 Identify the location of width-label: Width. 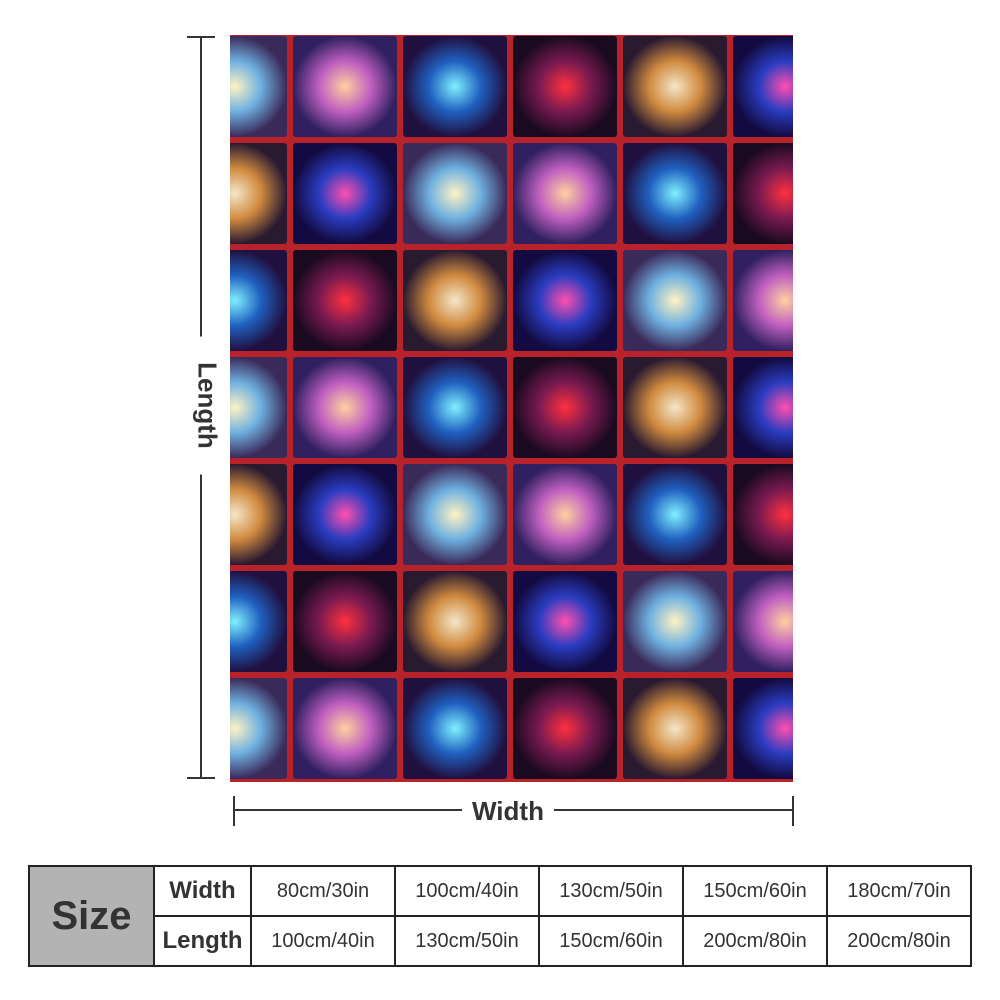
(508, 811).